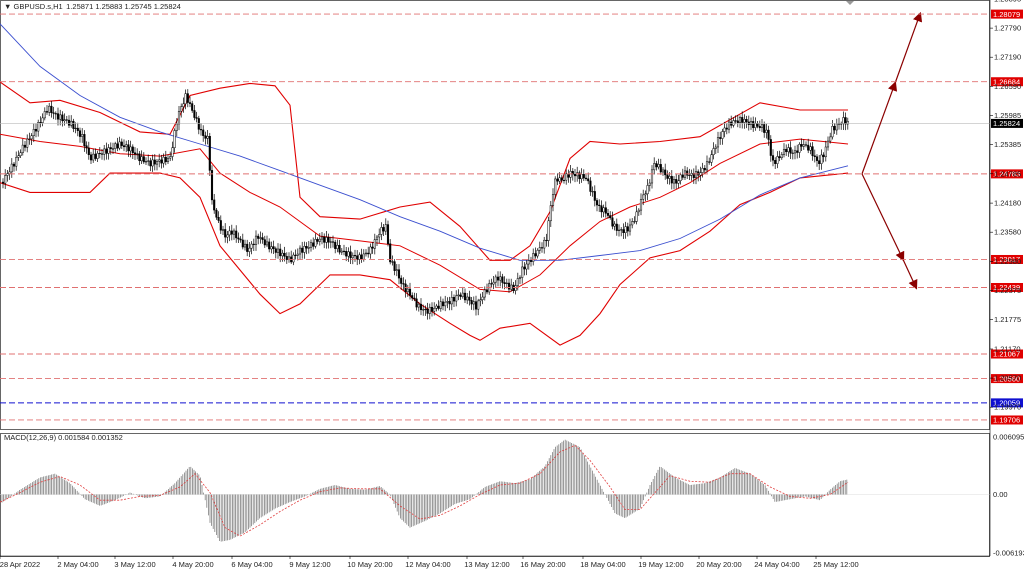 The width and height of the screenshot is (1024, 572). I want to click on projection-arrow-down, so click(889, 231).